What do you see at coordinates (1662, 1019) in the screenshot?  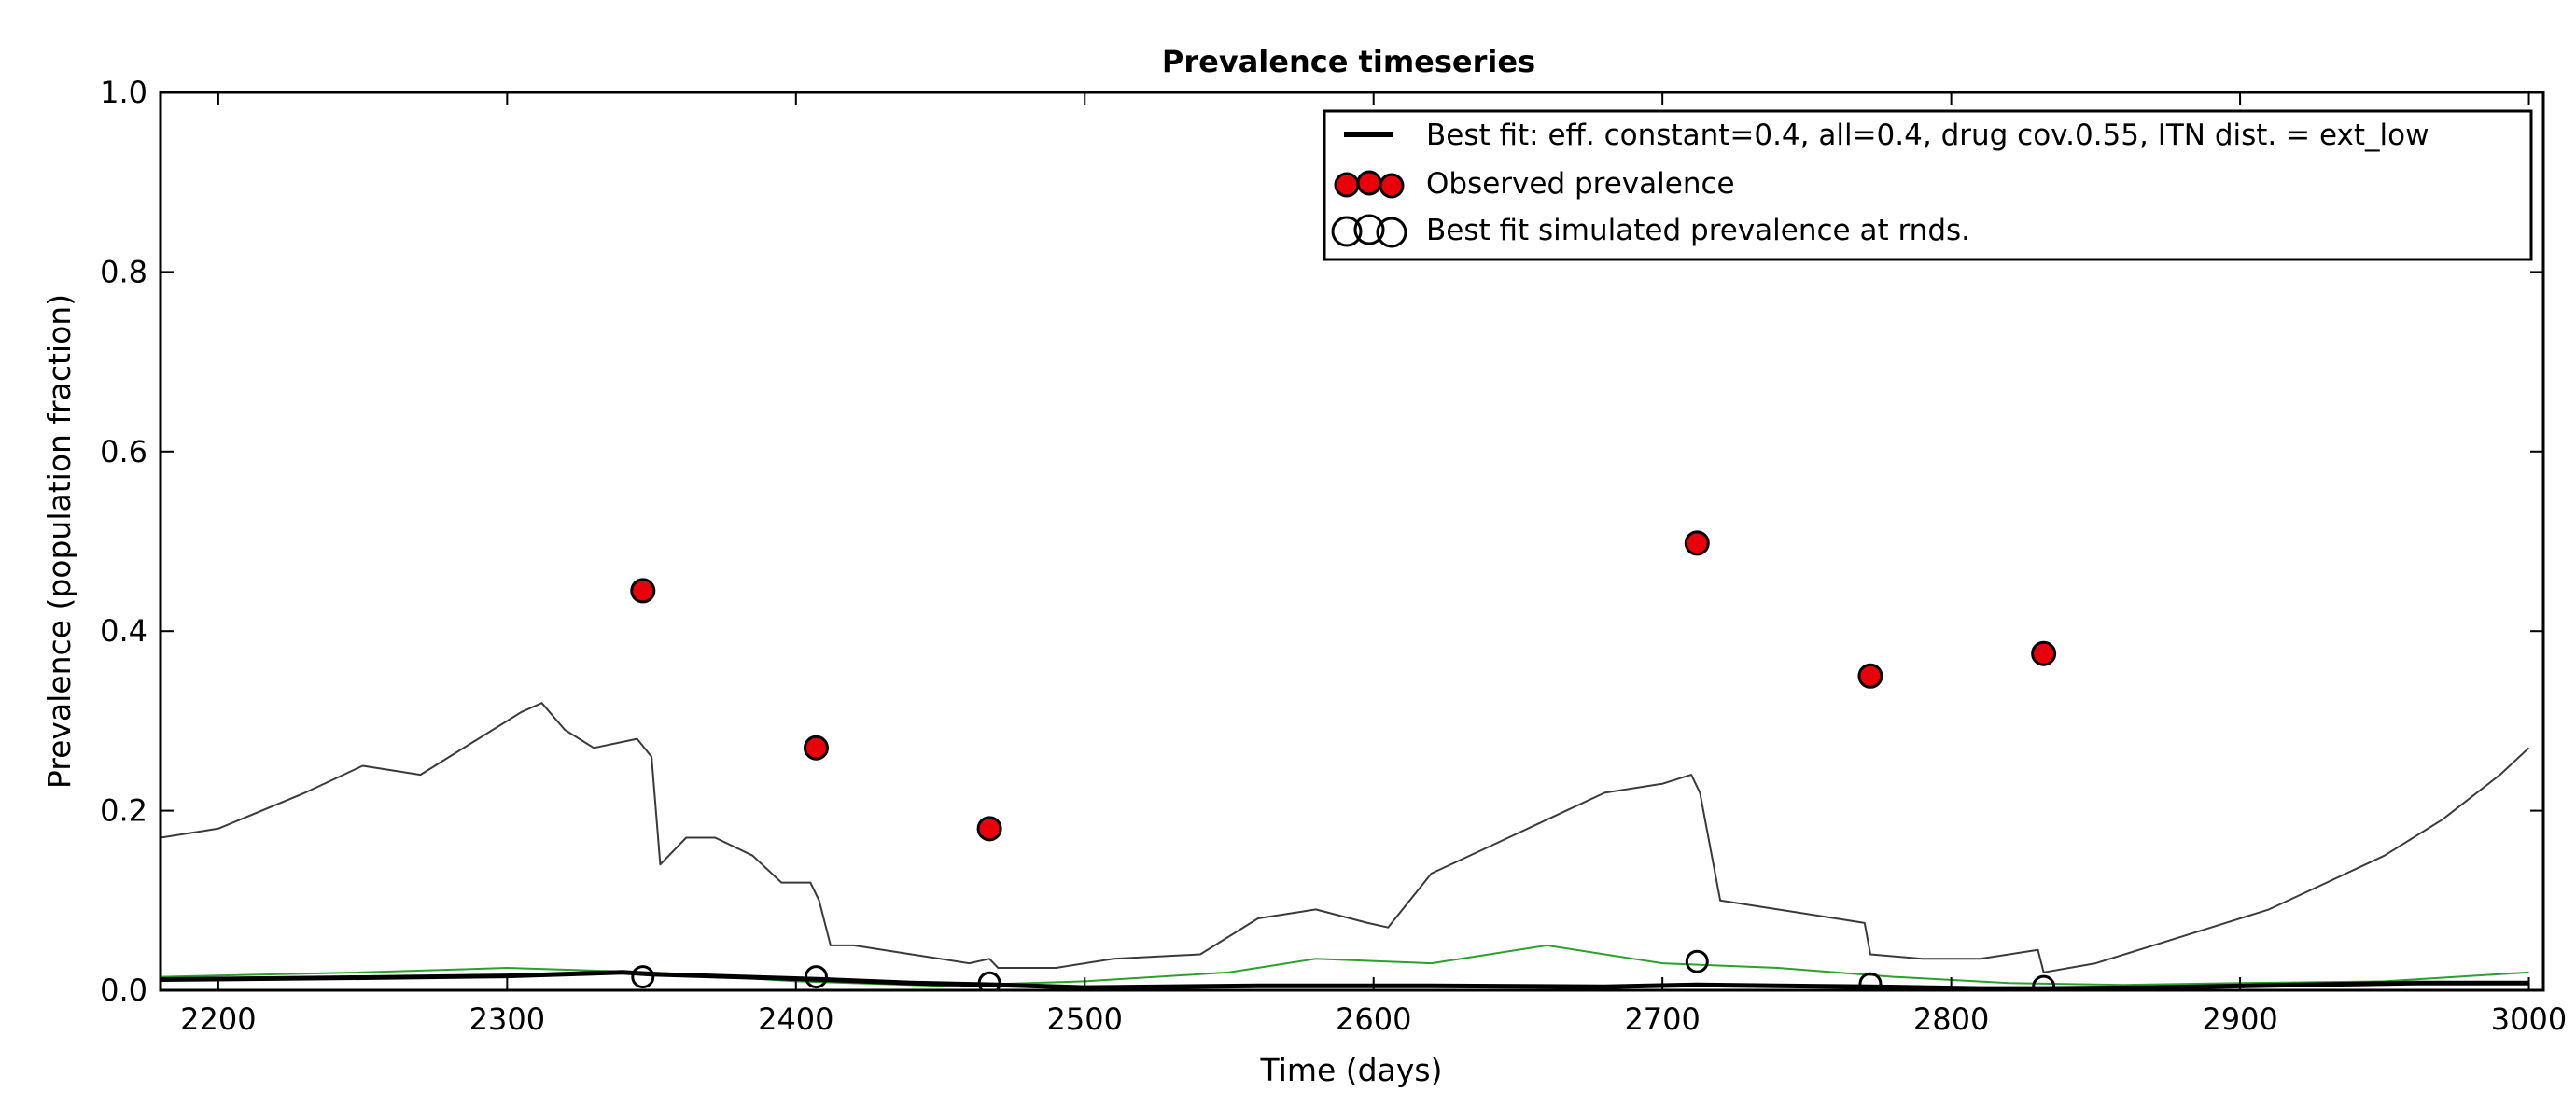 I see `x-tick-label: 2700` at bounding box center [1662, 1019].